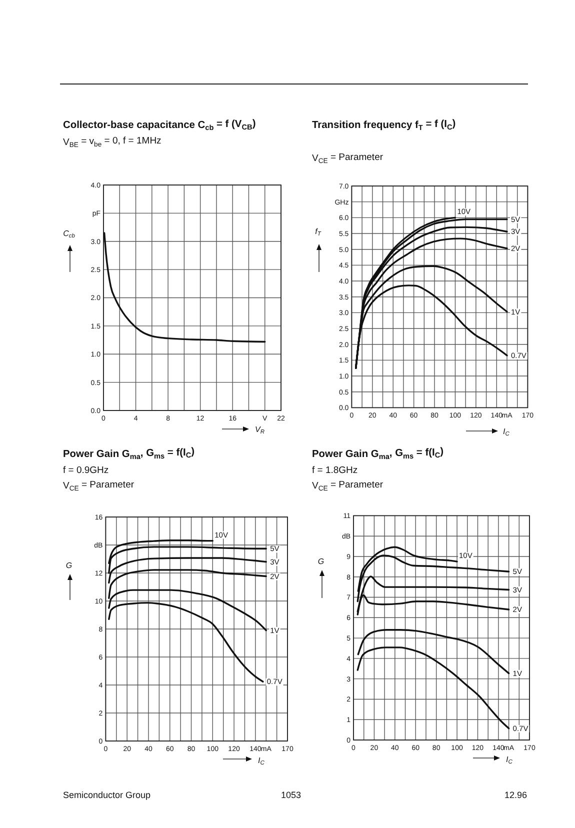 The image size is (575, 828). I want to click on text: 1053, so click(291, 795).